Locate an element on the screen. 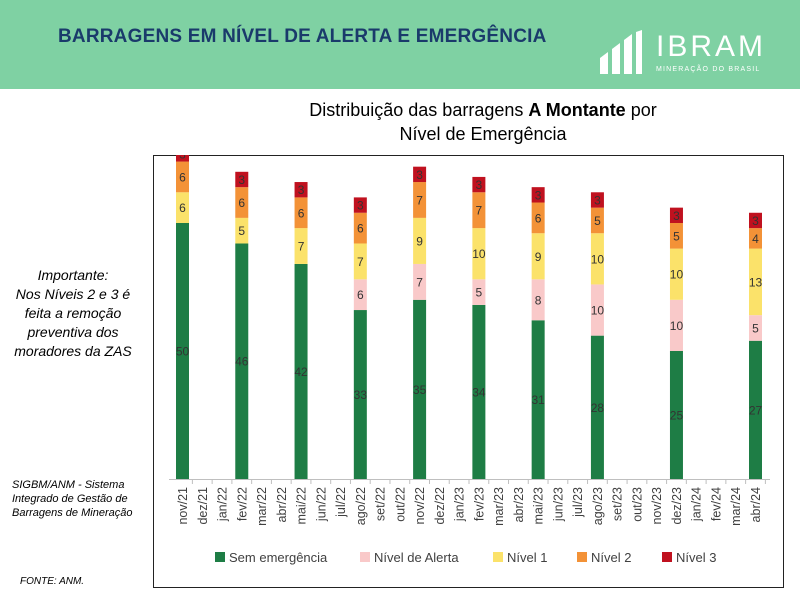 The width and height of the screenshot is (800, 600). ibram-logo: IBRAM MINERAÇÃO DO BRASIL is located at coordinates (680, 53).